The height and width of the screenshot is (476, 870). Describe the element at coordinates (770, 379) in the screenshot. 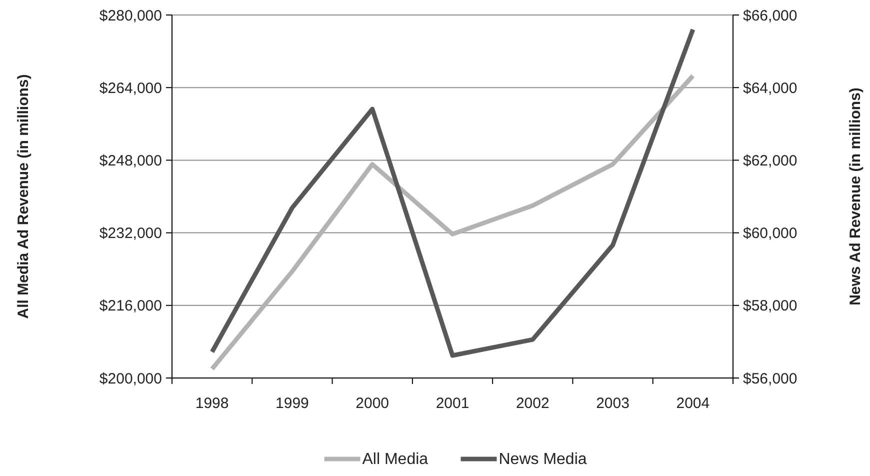

I see `y2-tick-label: $56,000` at that location.